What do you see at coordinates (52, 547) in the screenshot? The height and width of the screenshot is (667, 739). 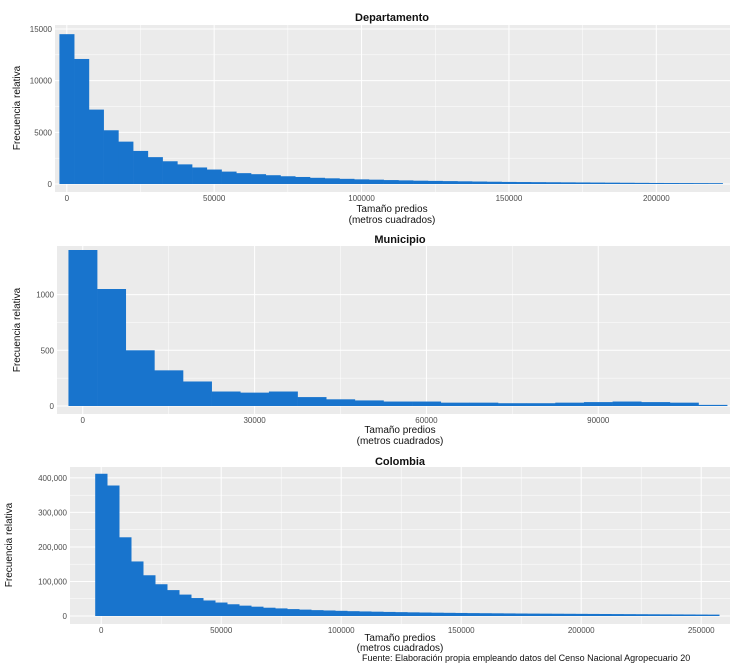 I see `y-tick-label: 200,000` at bounding box center [52, 547].